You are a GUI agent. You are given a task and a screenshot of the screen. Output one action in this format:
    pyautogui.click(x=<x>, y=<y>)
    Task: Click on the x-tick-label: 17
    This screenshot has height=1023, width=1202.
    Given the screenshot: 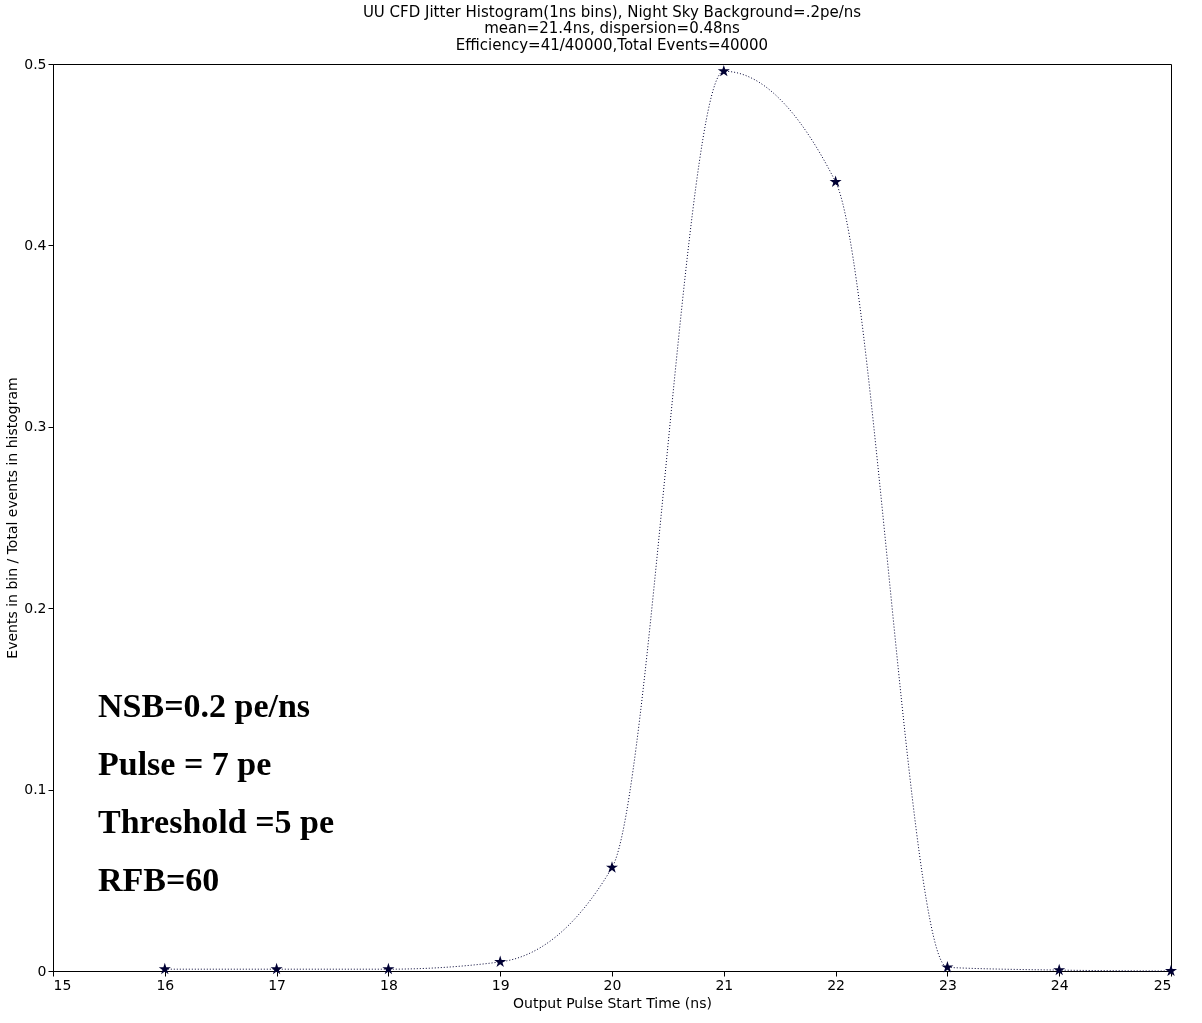 What is the action you would take?
    pyautogui.click(x=277, y=984)
    